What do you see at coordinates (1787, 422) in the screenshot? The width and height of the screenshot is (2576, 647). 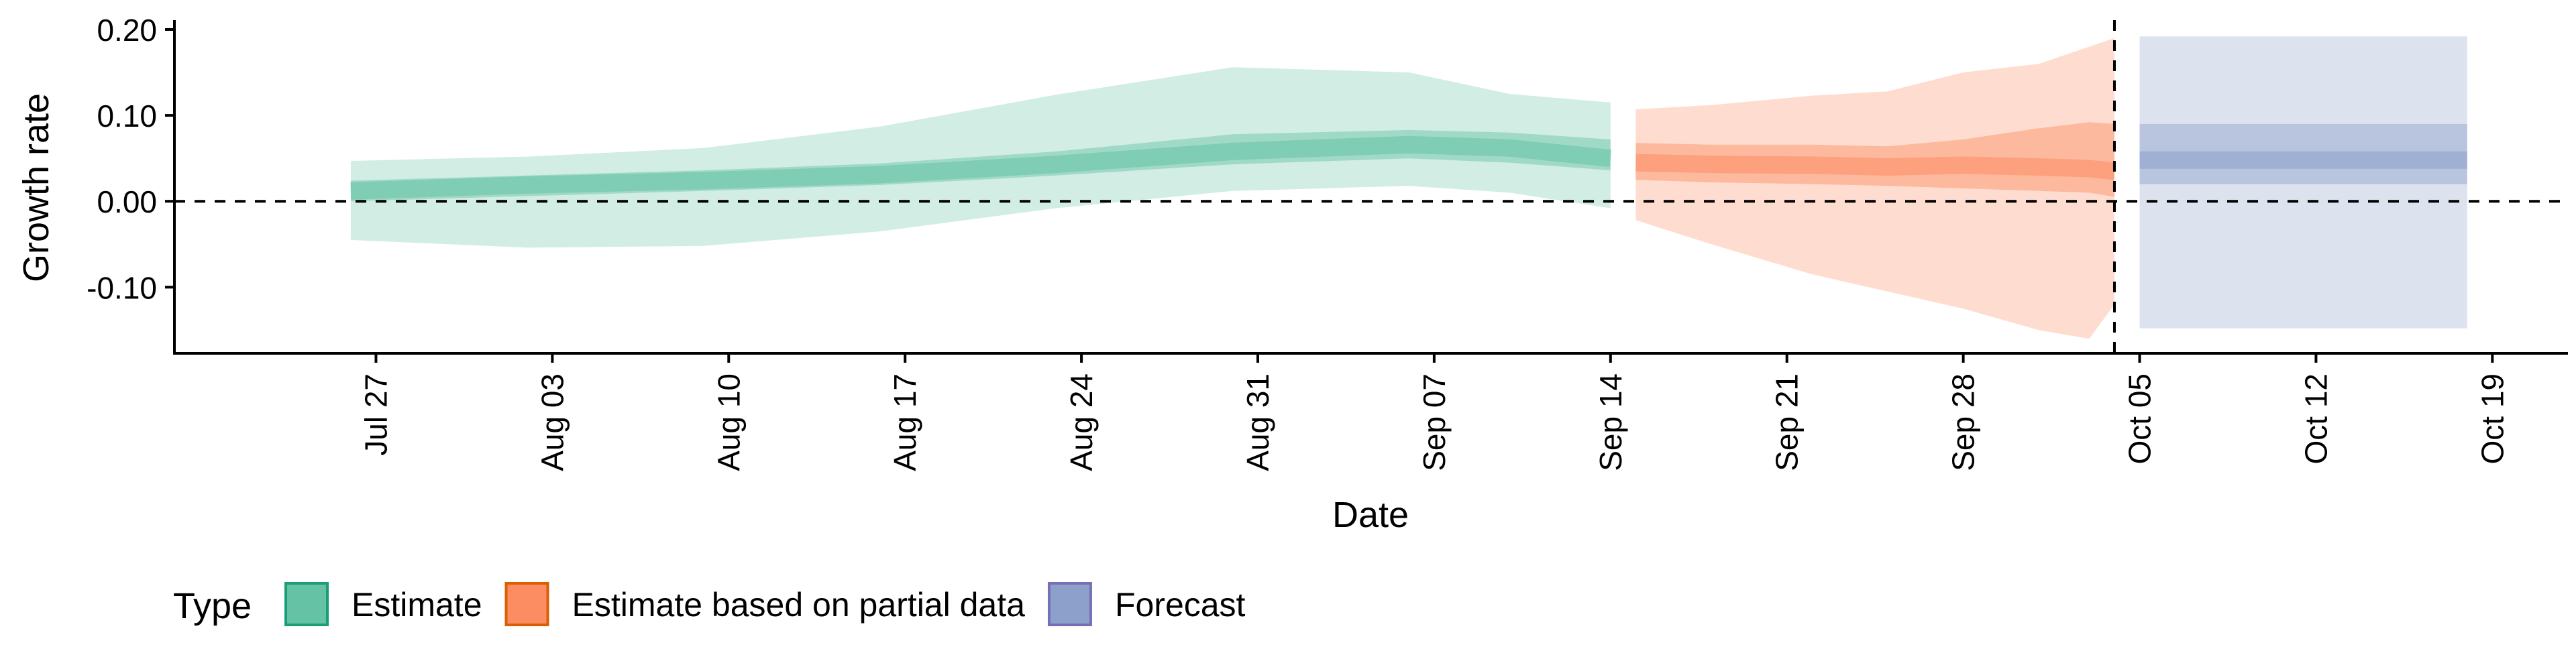 I see `x-tick-label: Sep 21` at bounding box center [1787, 422].